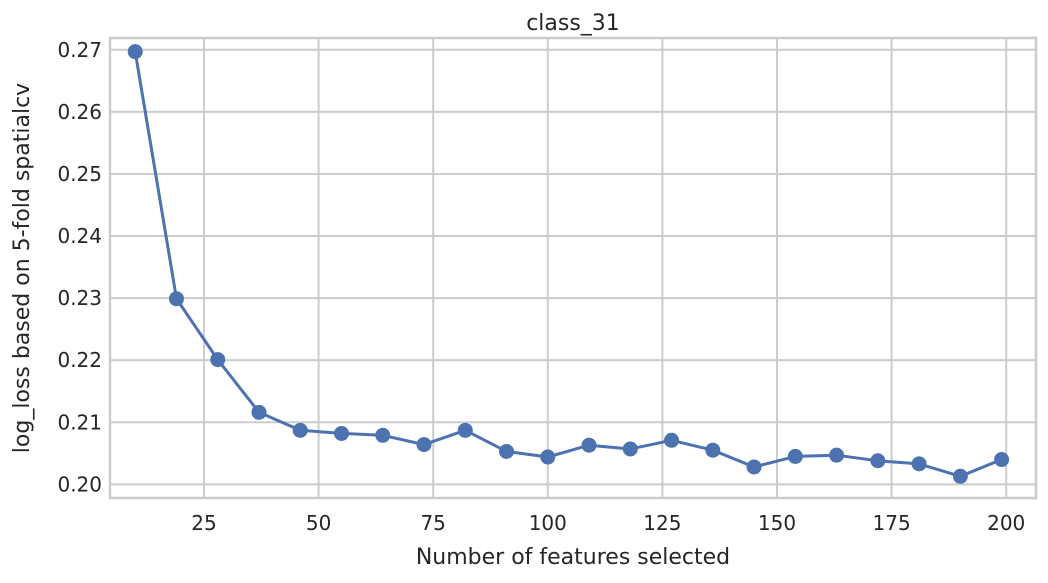  I want to click on x-tick-labels: 25 50 75 100 125 150 175 200, so click(608, 523).